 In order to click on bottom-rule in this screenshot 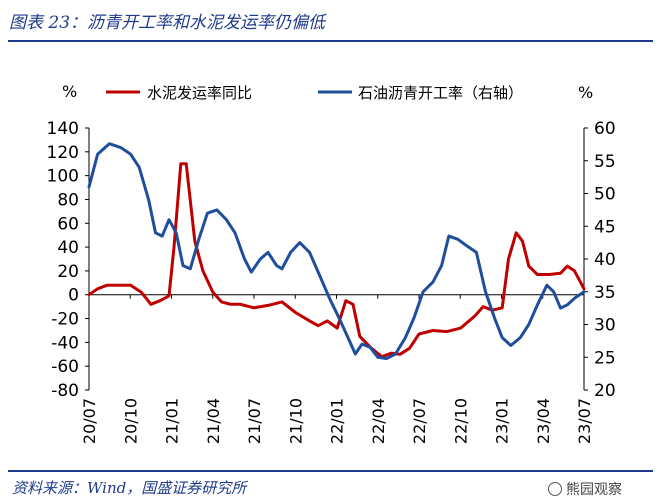, I will do `click(330, 471)`.